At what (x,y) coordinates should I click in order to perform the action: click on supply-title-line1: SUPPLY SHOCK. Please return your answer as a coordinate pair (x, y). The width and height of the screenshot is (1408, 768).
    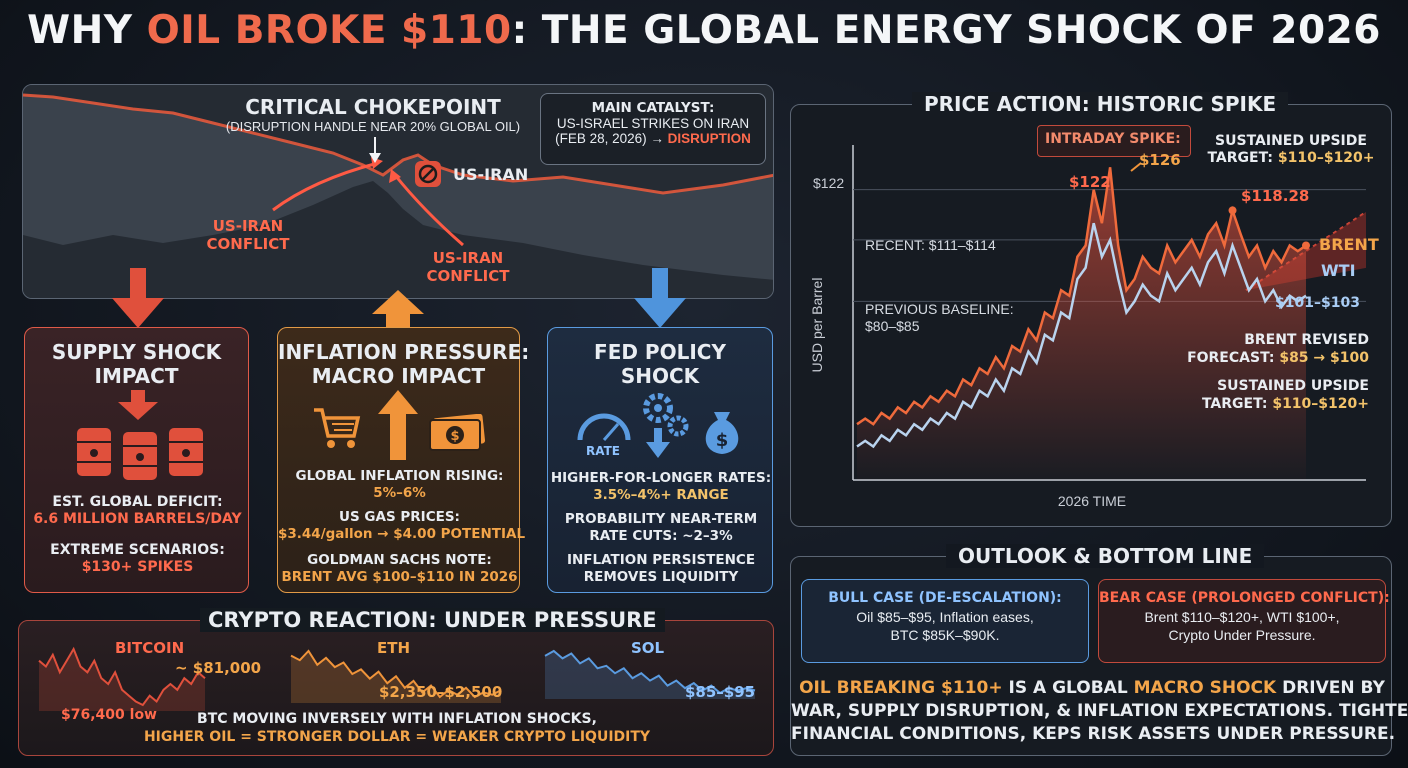
    Looking at the image, I should click on (136, 352).